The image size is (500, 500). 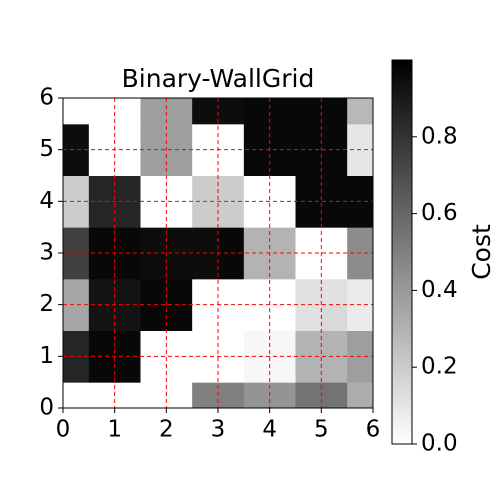 I want to click on colorbar-tick-label: 0.8, so click(x=439, y=136).